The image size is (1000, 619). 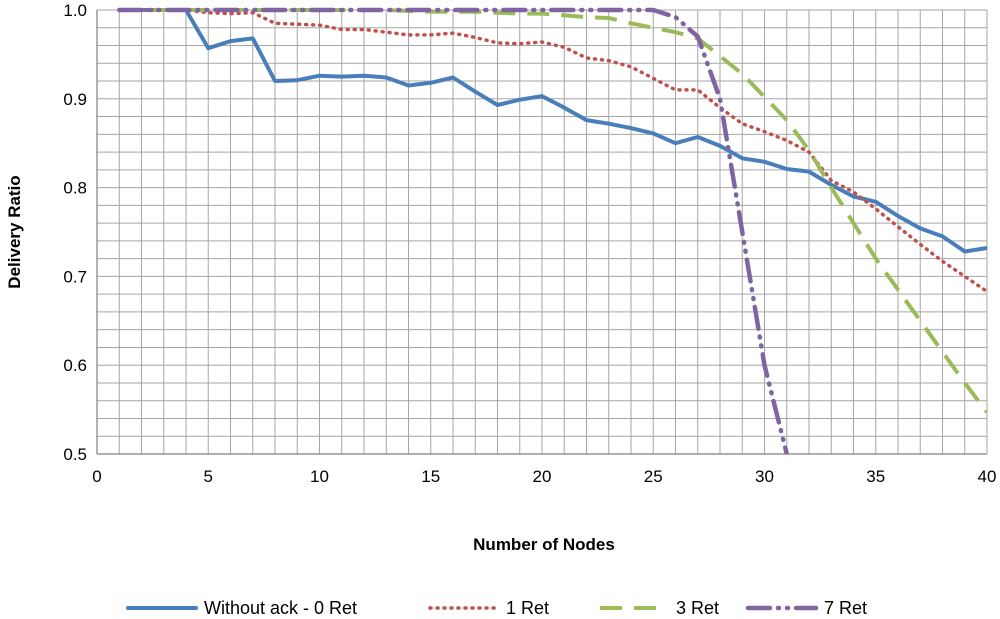 What do you see at coordinates (75, 99) in the screenshot?
I see `y-tick-label: 0.9` at bounding box center [75, 99].